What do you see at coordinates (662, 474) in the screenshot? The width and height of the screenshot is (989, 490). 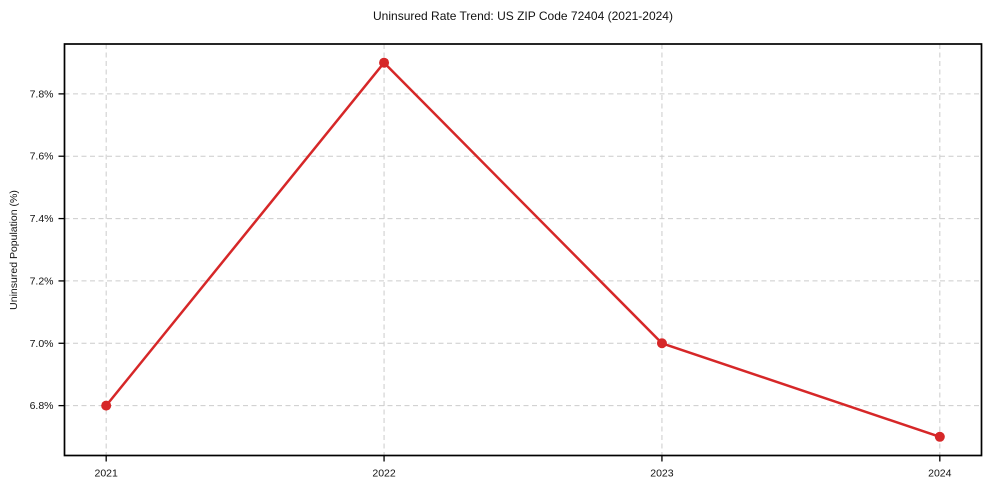 I see `x-tick-label: 2023` at bounding box center [662, 474].